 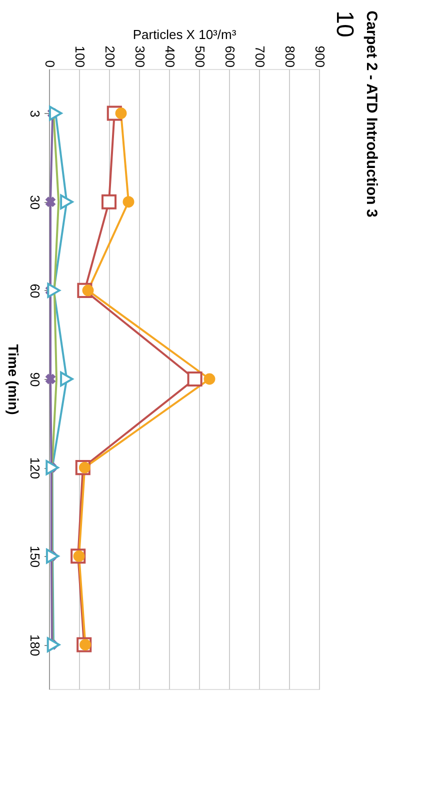 What do you see at coordinates (14, 379) in the screenshot?
I see `y-axis-title: Time (min)` at bounding box center [14, 379].